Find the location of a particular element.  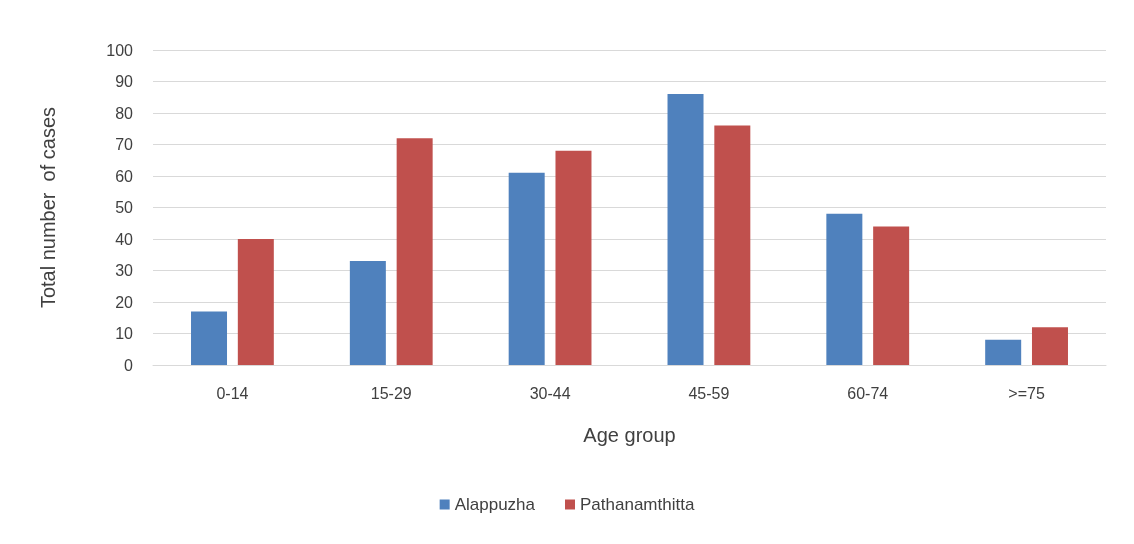

y-tick-label: 40 is located at coordinates (124, 239).